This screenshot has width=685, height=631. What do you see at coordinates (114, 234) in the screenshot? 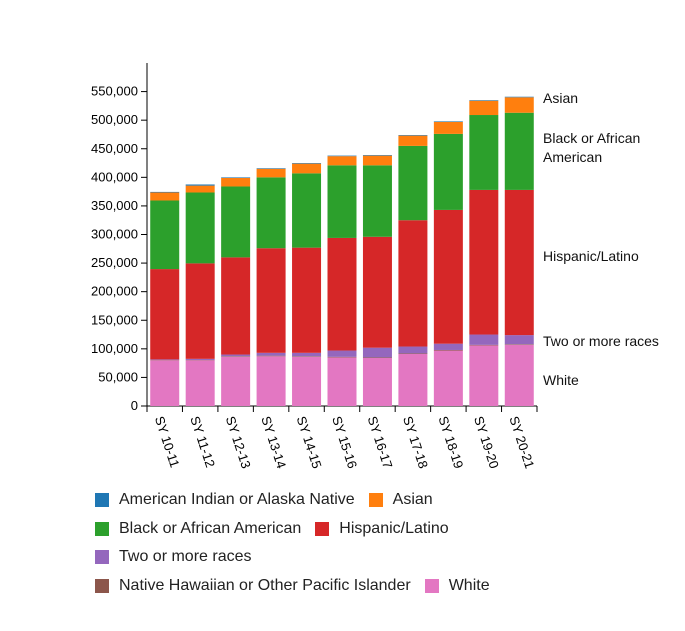
I see `y-tick-label: 300,000` at bounding box center [114, 234].